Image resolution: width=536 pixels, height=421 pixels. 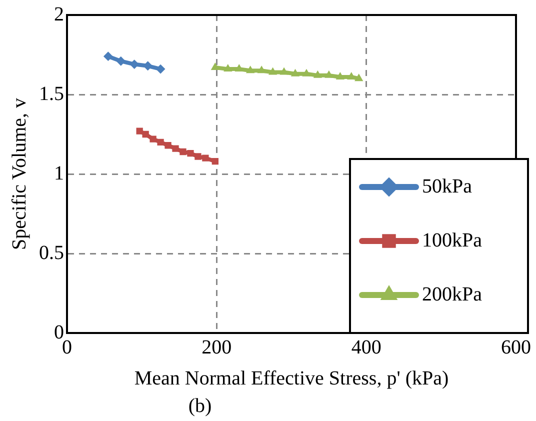 What do you see at coordinates (516, 347) in the screenshot?
I see `x-tick-label: 600` at bounding box center [516, 347].